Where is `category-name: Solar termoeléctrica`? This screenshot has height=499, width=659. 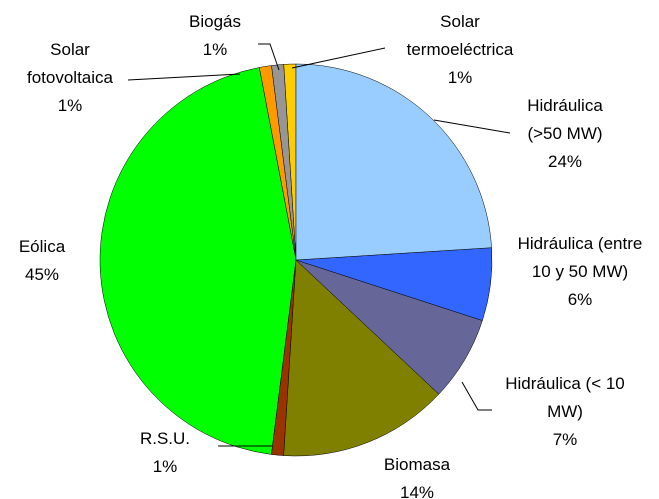 category-name: Solar termoeléctrica is located at coordinates (460, 35).